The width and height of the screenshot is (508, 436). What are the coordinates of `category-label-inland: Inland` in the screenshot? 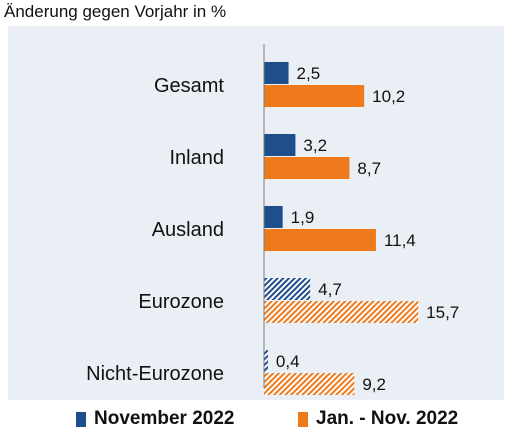 It's located at (197, 158).